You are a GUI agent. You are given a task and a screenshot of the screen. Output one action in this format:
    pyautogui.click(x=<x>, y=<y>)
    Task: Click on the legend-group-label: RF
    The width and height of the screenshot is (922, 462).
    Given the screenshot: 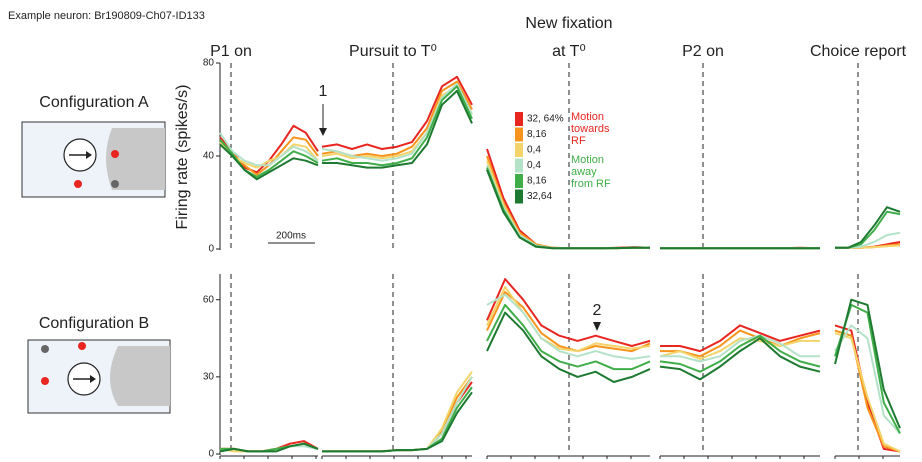 What is the action you would take?
    pyautogui.click(x=578, y=141)
    